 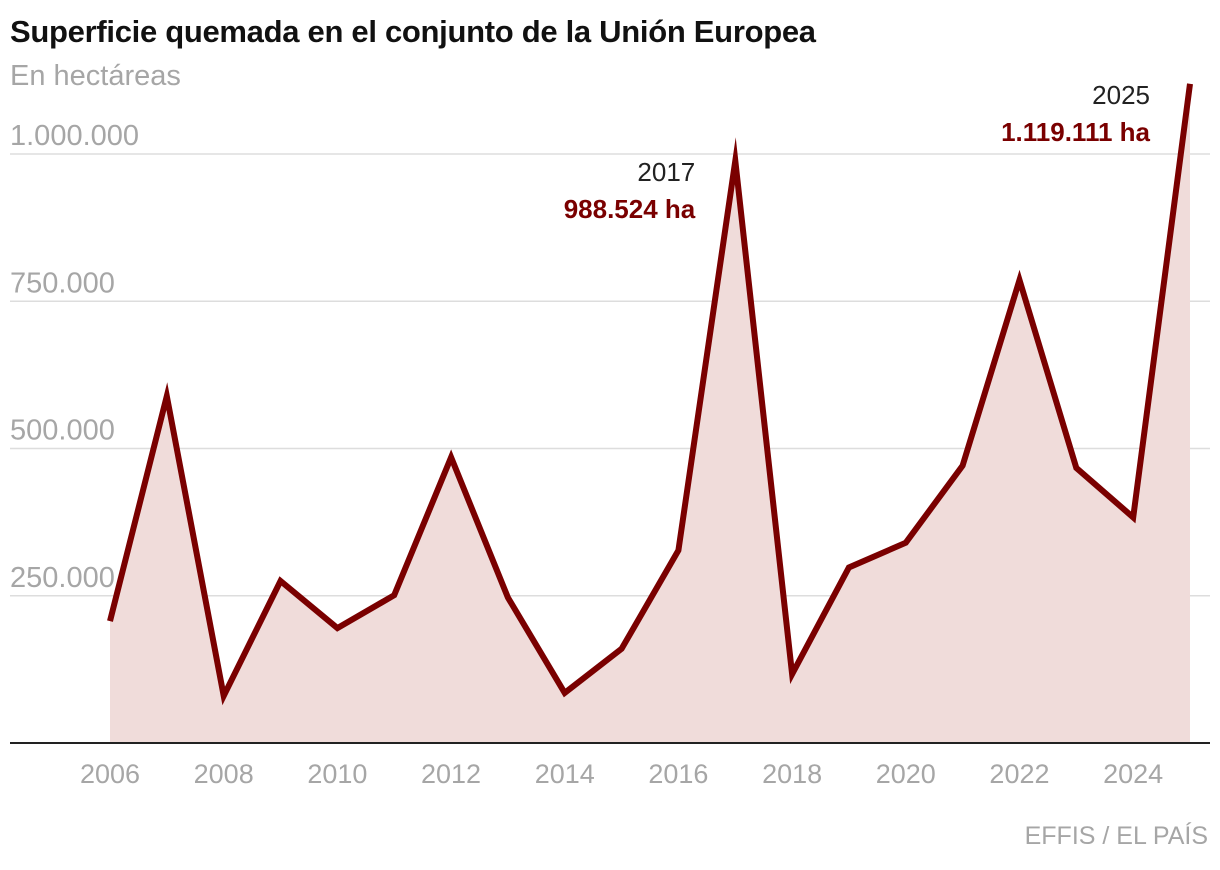 What do you see at coordinates (1121, 95) in the screenshot?
I see `annotation-year: 2025` at bounding box center [1121, 95].